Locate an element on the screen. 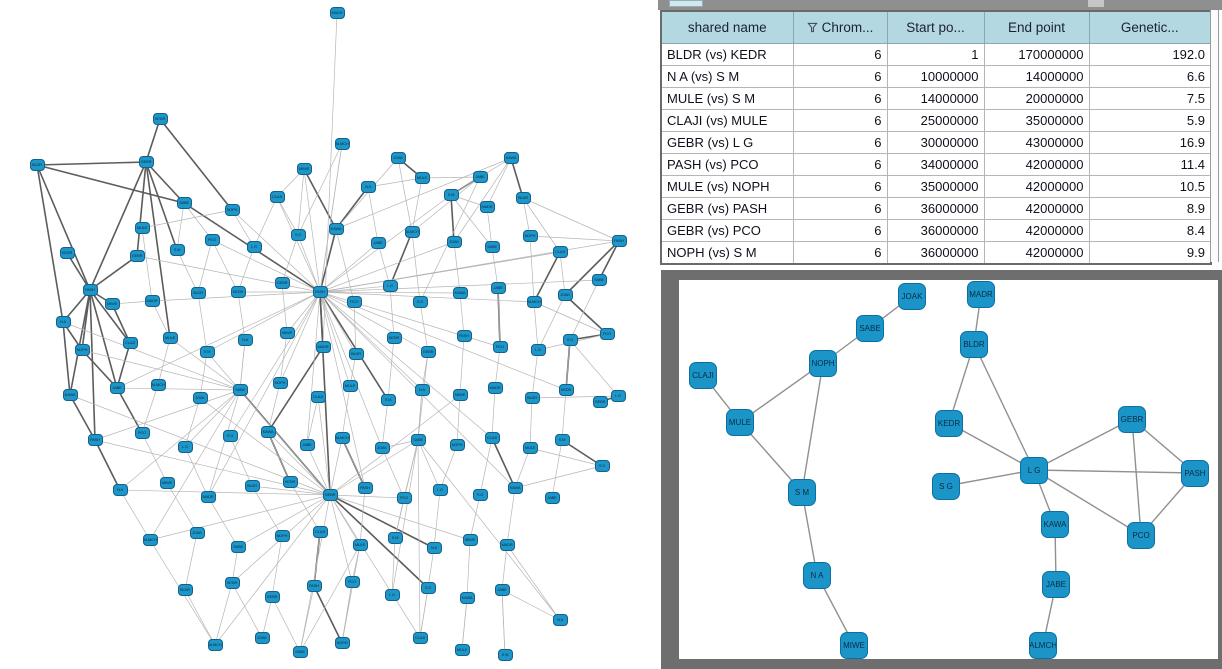 This screenshot has width=1222, height=669. table-cell: 170000000 is located at coordinates (1036, 54).